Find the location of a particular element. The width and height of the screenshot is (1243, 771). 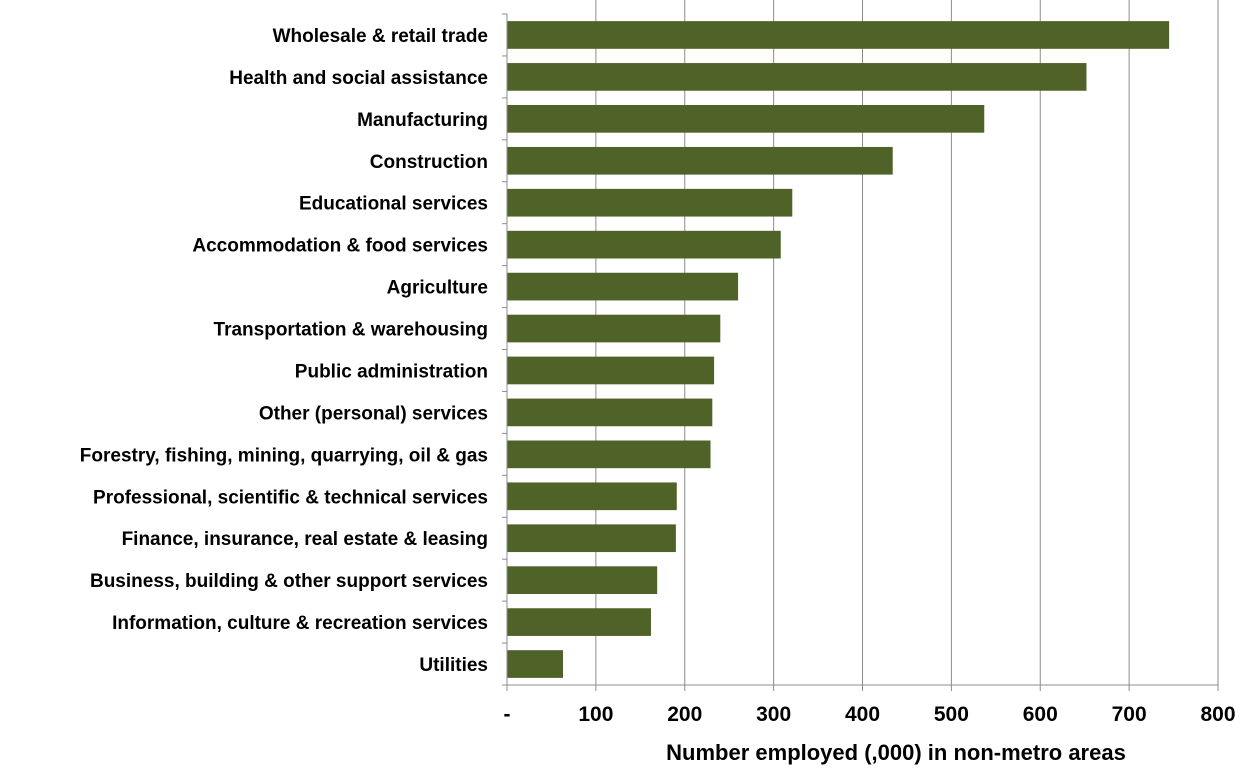

x-tick-label: 600 is located at coordinates (1040, 714).